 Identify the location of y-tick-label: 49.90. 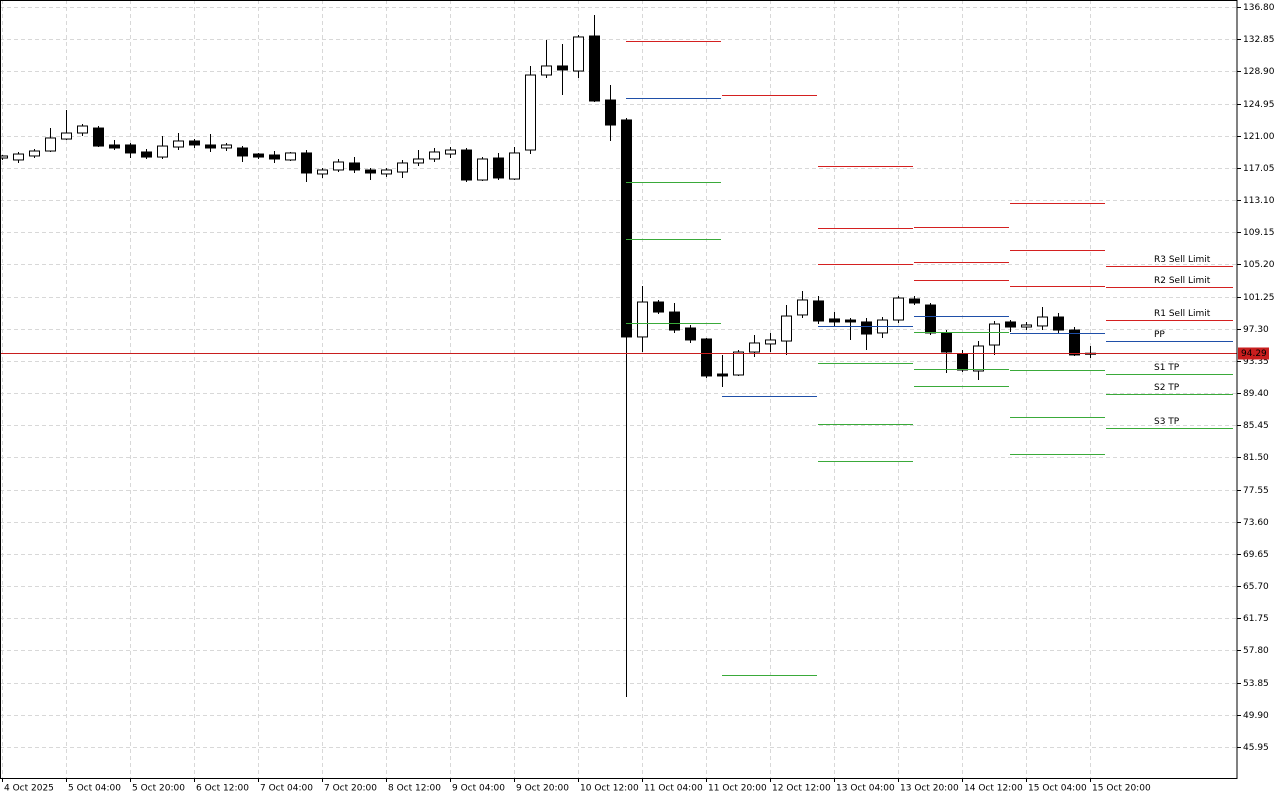
(1256, 716).